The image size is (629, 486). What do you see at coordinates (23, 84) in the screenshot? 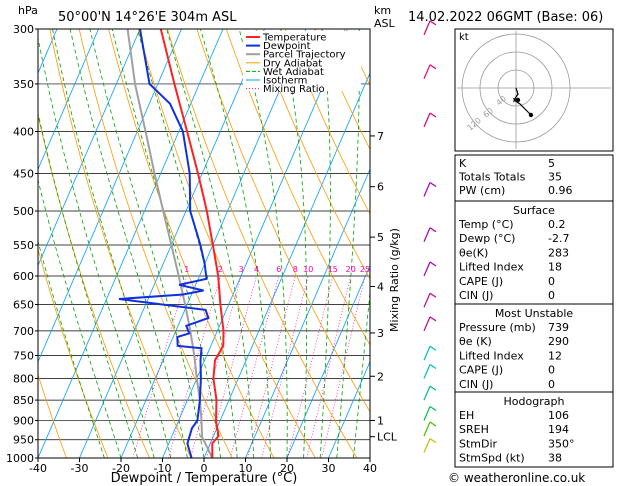
I see `pressure-tick-label: 350` at bounding box center [23, 84].